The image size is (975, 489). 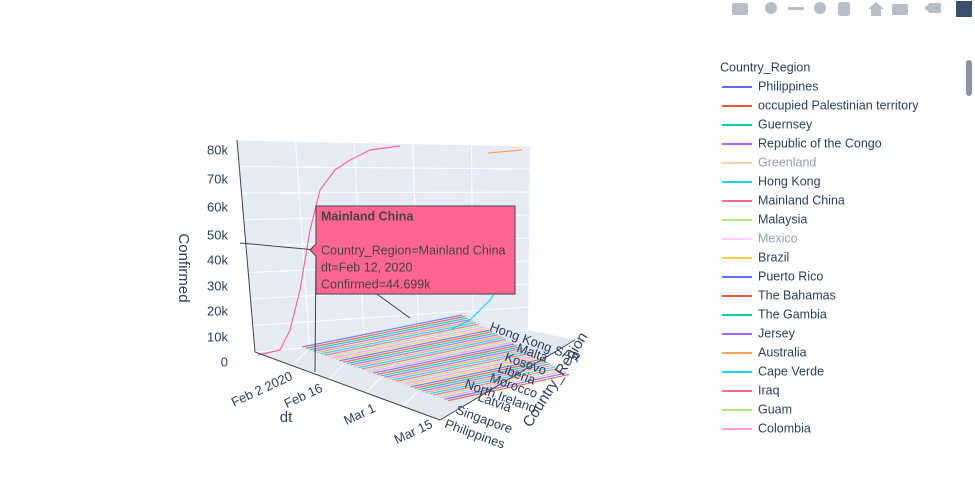 I want to click on legend-item: The Bahamas, so click(x=779, y=295).